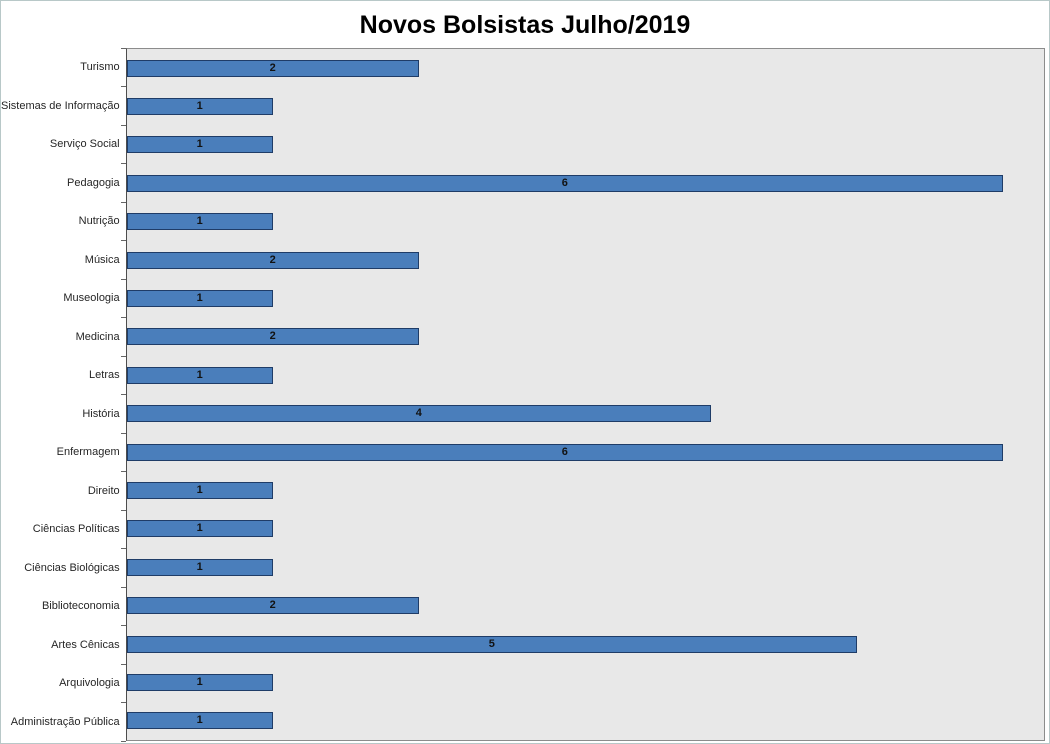  What do you see at coordinates (63, 144) in the screenshot?
I see `category-label: Serviço Social` at bounding box center [63, 144].